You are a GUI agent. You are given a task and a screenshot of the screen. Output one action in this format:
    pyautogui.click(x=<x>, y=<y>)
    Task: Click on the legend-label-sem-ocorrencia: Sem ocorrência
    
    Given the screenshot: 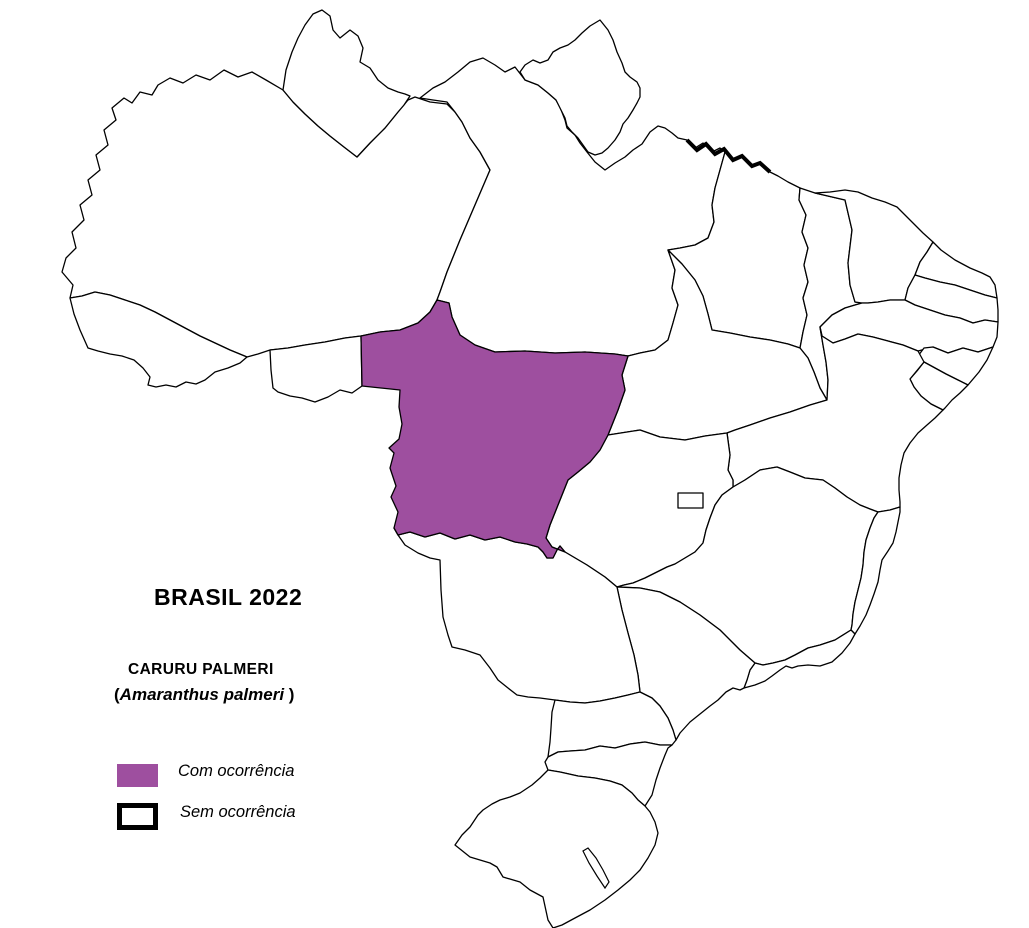 What is the action you would take?
    pyautogui.click(x=238, y=812)
    